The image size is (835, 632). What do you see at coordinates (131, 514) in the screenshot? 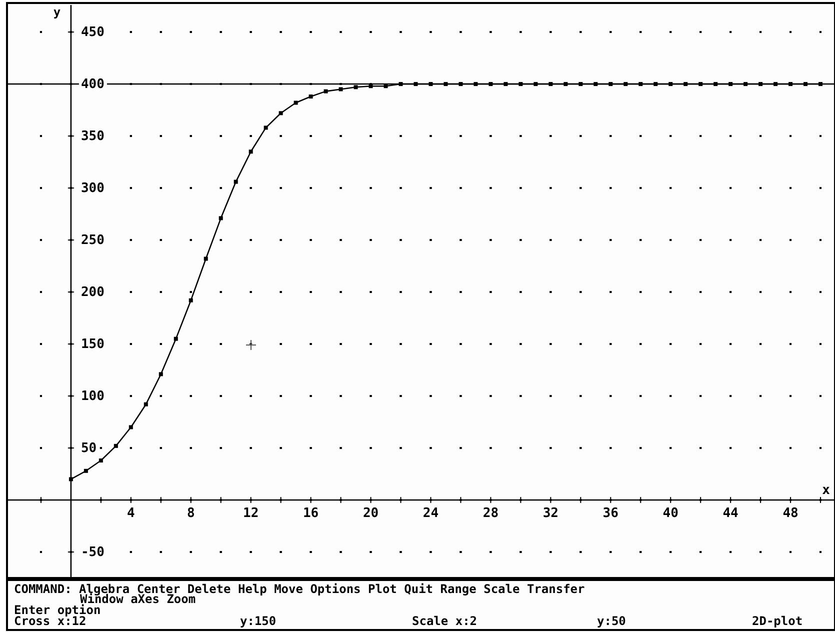
I see `x-tick-label: 4` at bounding box center [131, 514].